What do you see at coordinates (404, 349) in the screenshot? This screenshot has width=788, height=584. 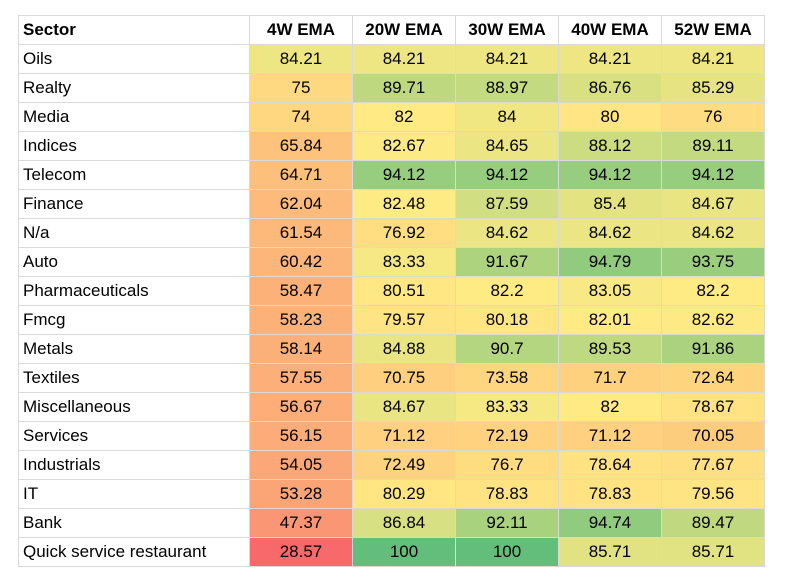 I see `ema-value-cell: 84.88` at bounding box center [404, 349].